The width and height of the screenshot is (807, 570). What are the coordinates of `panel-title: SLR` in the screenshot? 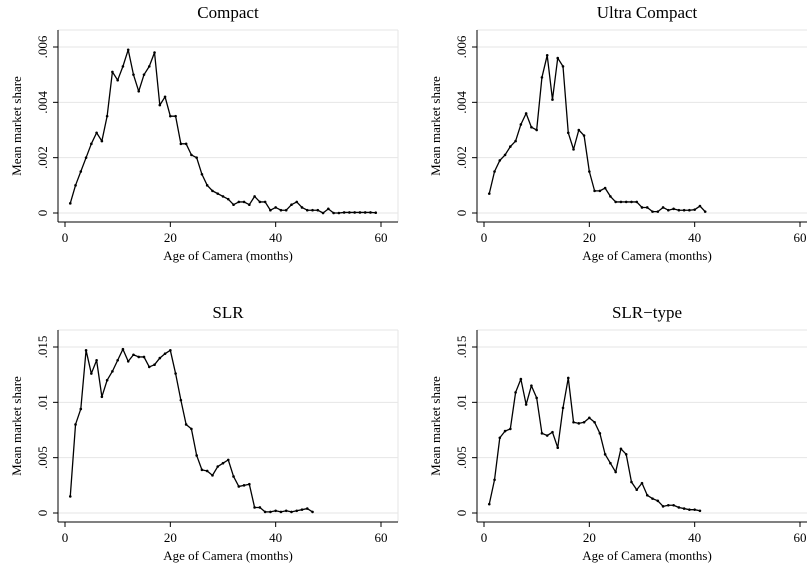 It's located at (228, 312).